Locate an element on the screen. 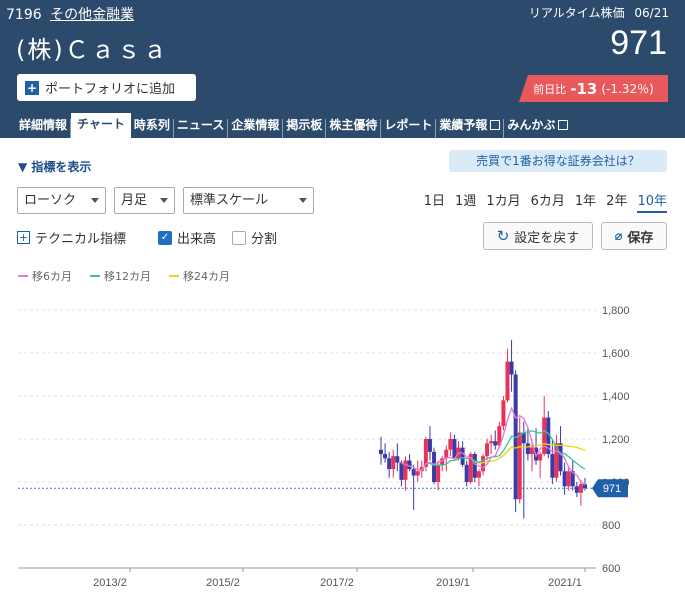  legend-ma24-label: 移24カ月 is located at coordinates (206, 276).